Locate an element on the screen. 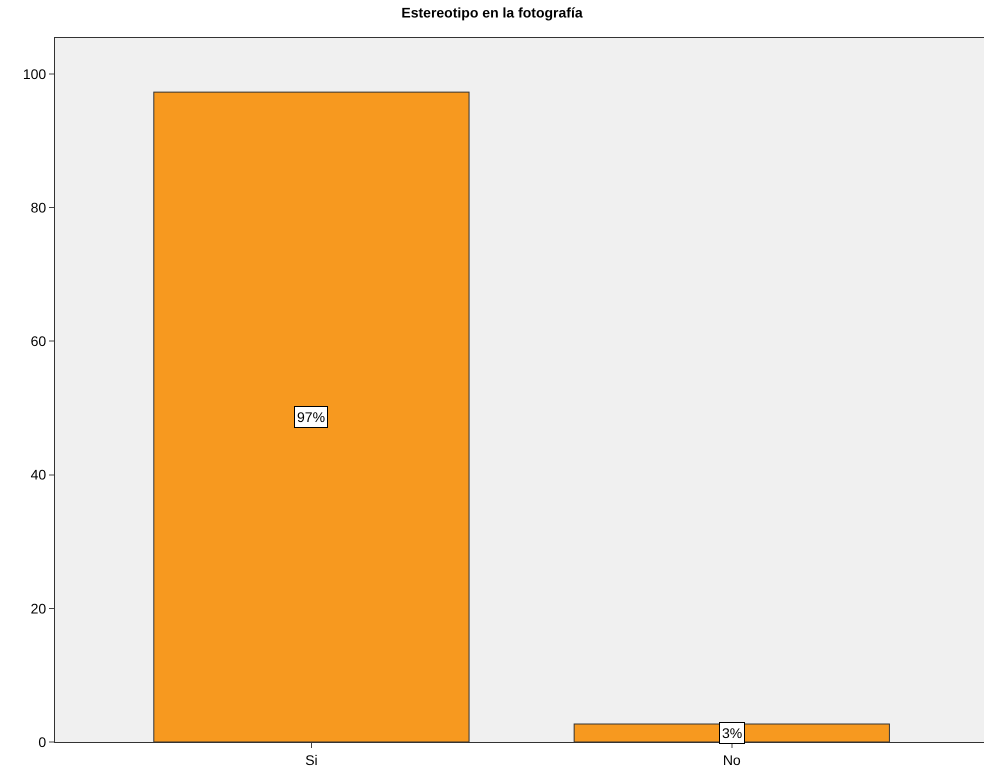  y-tick-label: 60 is located at coordinates (38, 341).